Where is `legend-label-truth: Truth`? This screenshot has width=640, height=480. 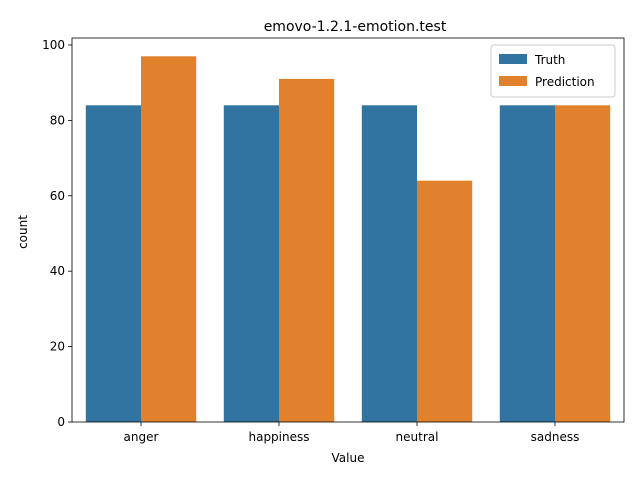
legend-label-truth: Truth is located at coordinates (549, 60).